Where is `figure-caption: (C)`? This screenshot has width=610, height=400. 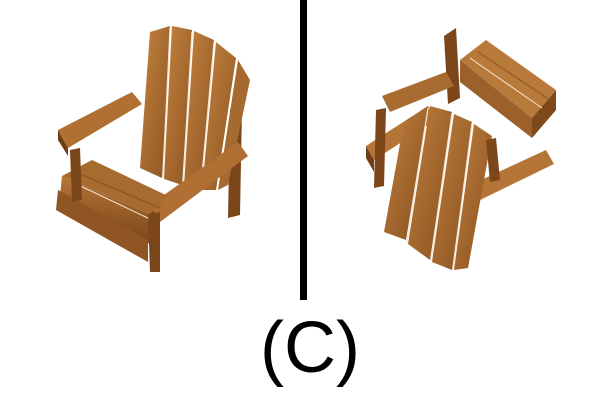
figure-caption: (C) is located at coordinates (310, 348).